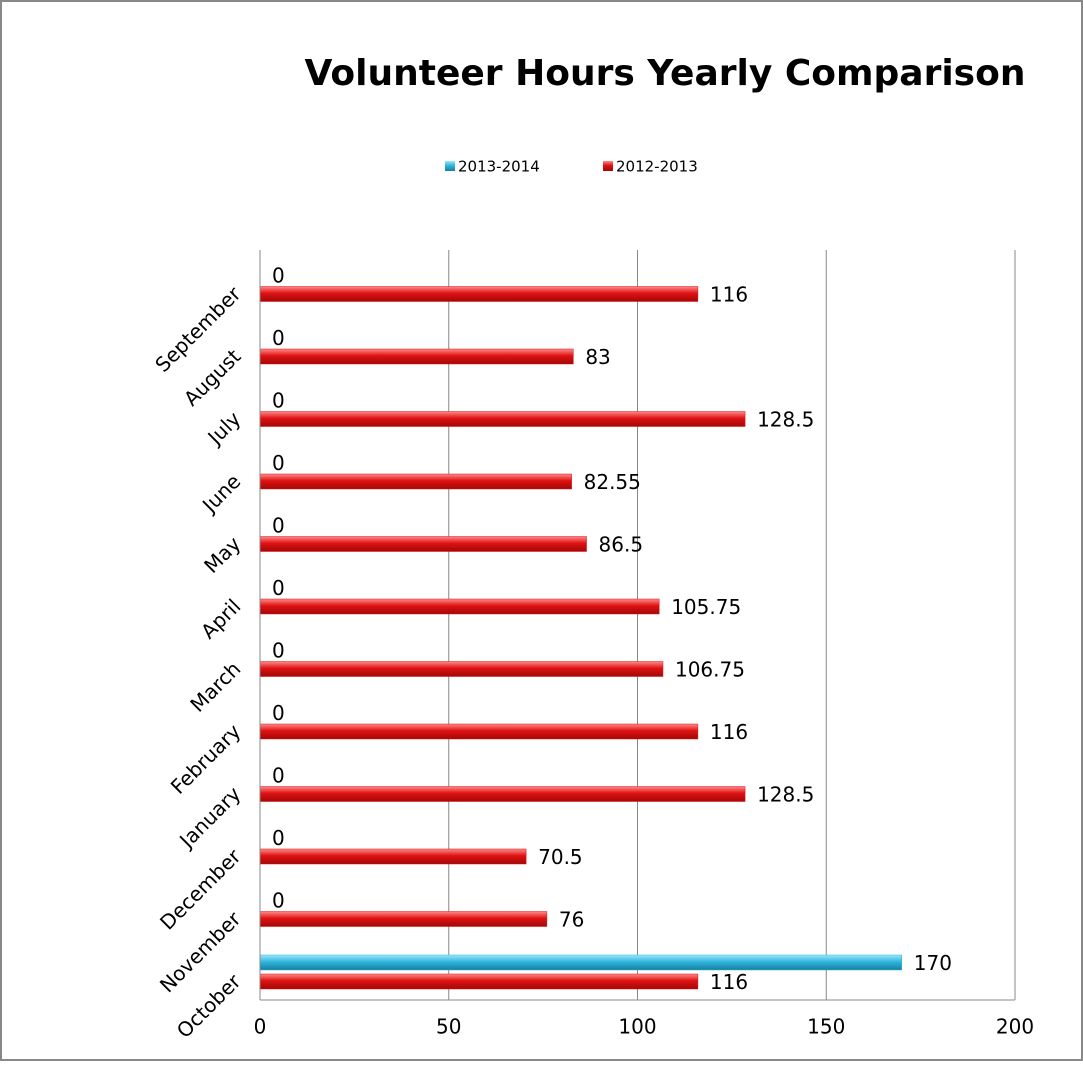  I want to click on data-label: 105.75, so click(706, 607).